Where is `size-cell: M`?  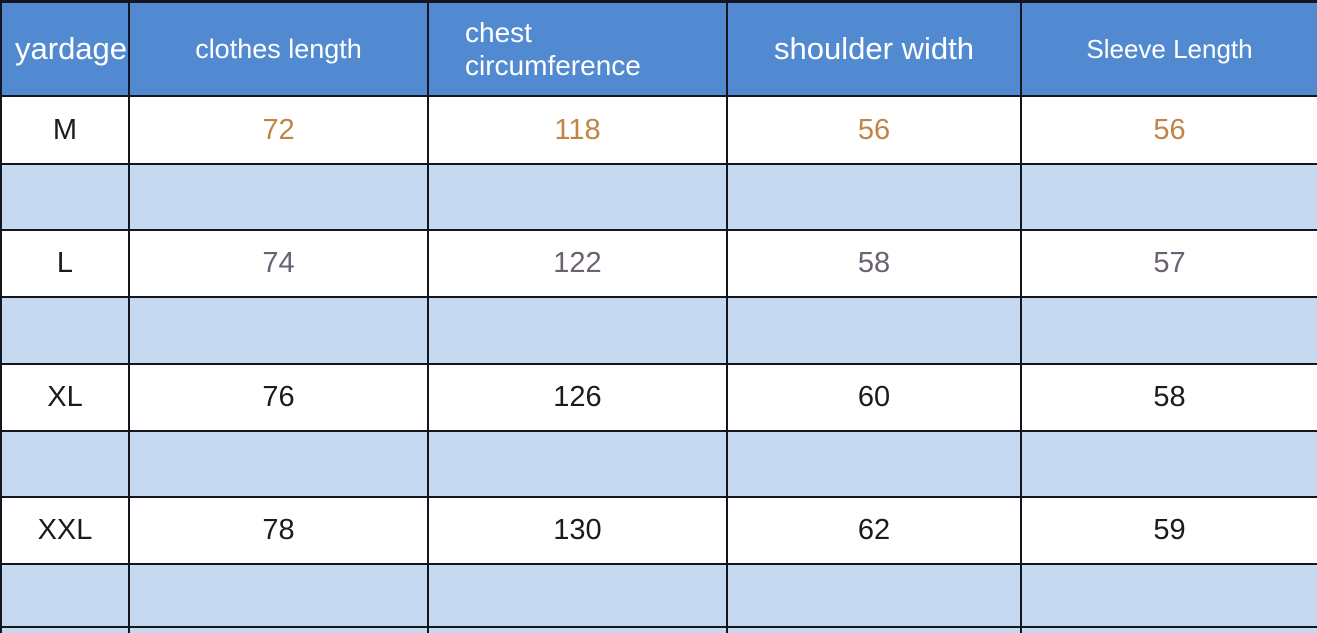 size-cell: M is located at coordinates (66, 131).